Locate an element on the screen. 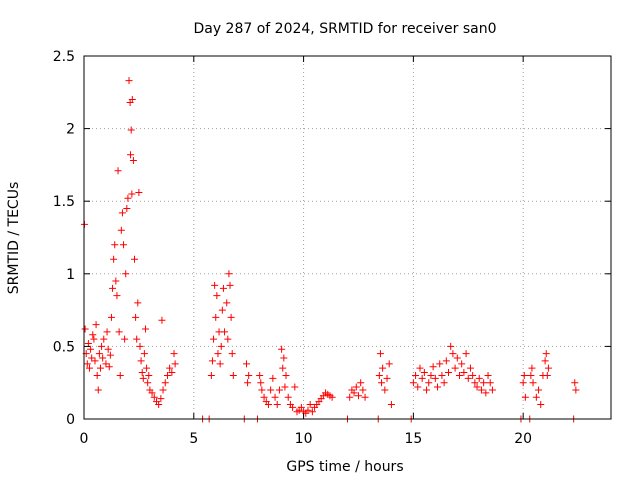 The height and width of the screenshot is (480, 640). y-axis-label: SRMTID / TECUs is located at coordinates (14, 238).